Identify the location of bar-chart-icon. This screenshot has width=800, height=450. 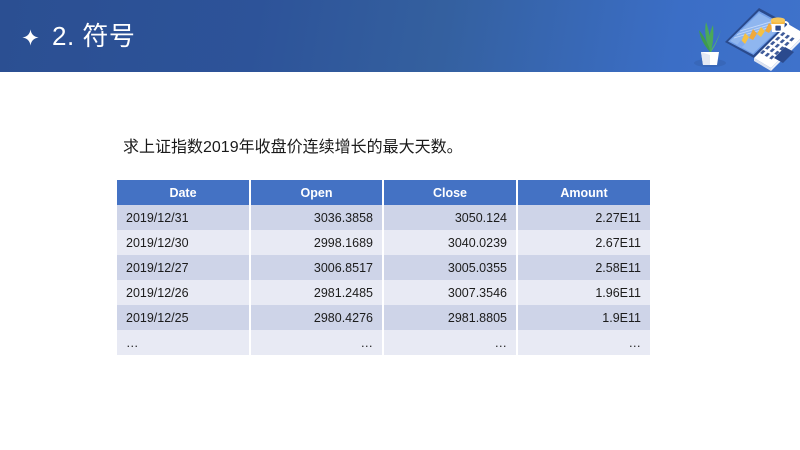
(755, 35).